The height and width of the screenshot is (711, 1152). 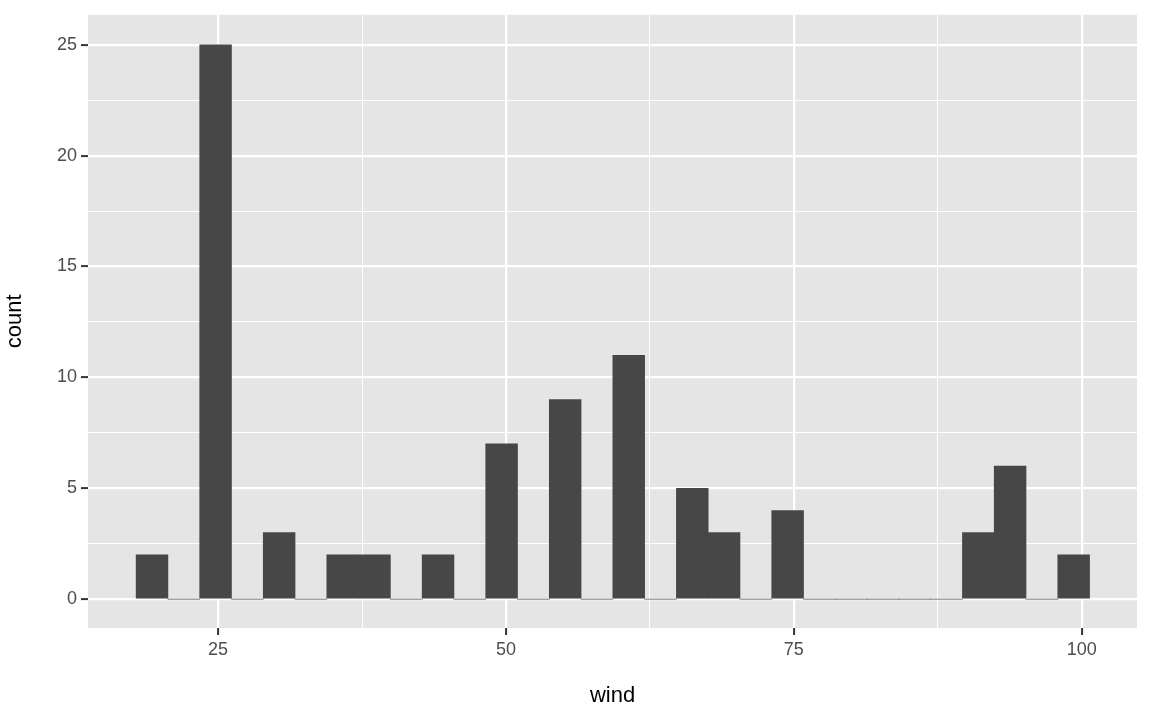 What do you see at coordinates (66, 43) in the screenshot?
I see `y-tick-label: 25` at bounding box center [66, 43].